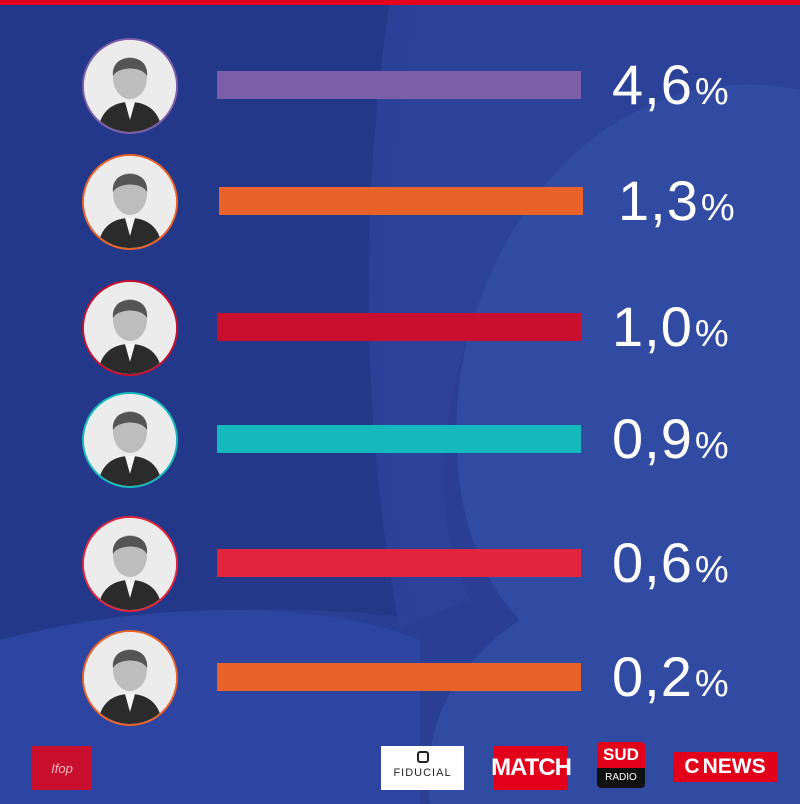 This screenshot has width=800, height=804. Describe the element at coordinates (734, 766) in the screenshot. I see `cnews-logo-text: NEWS` at that location.